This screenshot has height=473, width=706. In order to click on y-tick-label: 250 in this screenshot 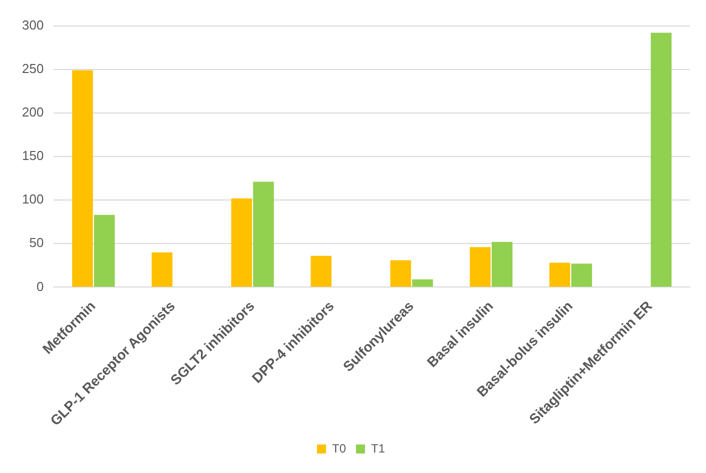, I will do `click(33, 68)`.